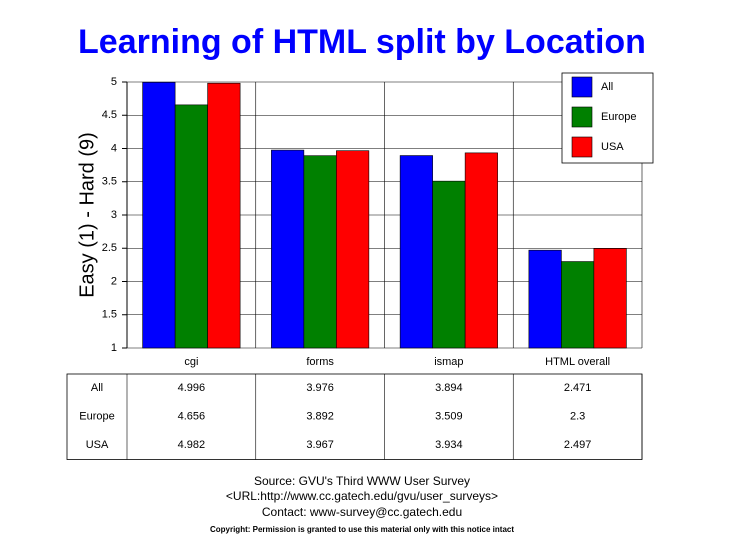 The image size is (729, 553). I want to click on table-cell: 3.967, so click(320, 445).